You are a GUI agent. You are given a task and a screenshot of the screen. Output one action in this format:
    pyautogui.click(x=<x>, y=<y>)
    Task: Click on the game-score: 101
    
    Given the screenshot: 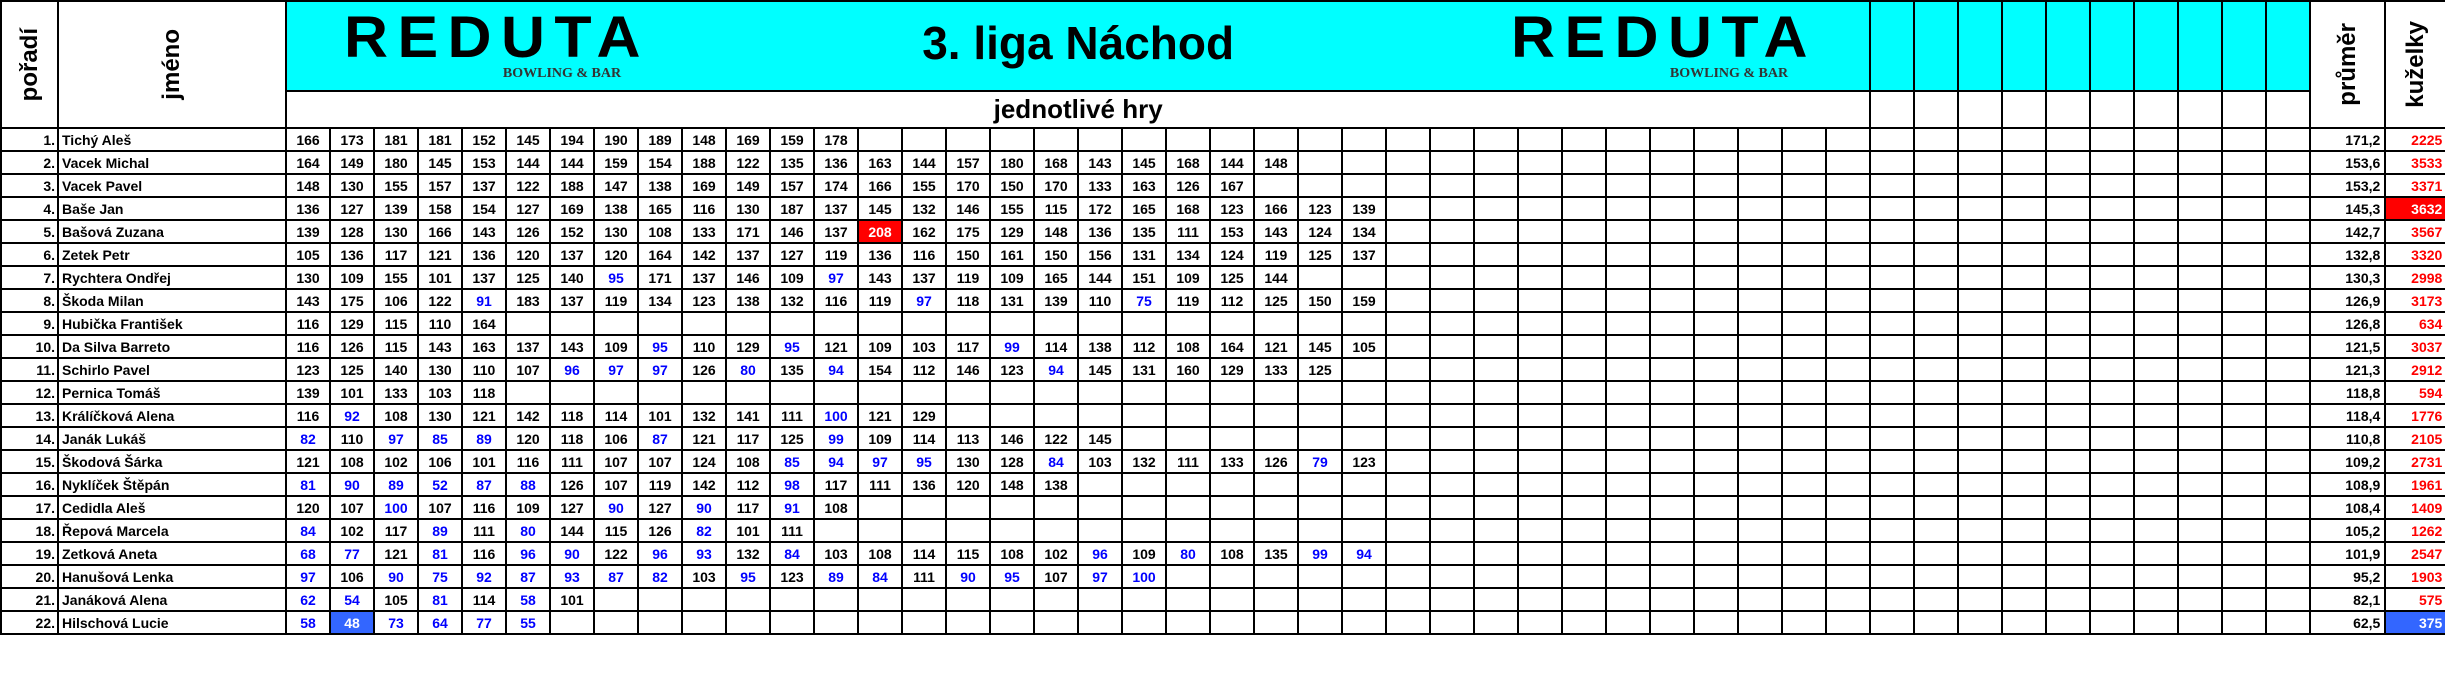 What is the action you would take?
    pyautogui.click(x=440, y=277)
    